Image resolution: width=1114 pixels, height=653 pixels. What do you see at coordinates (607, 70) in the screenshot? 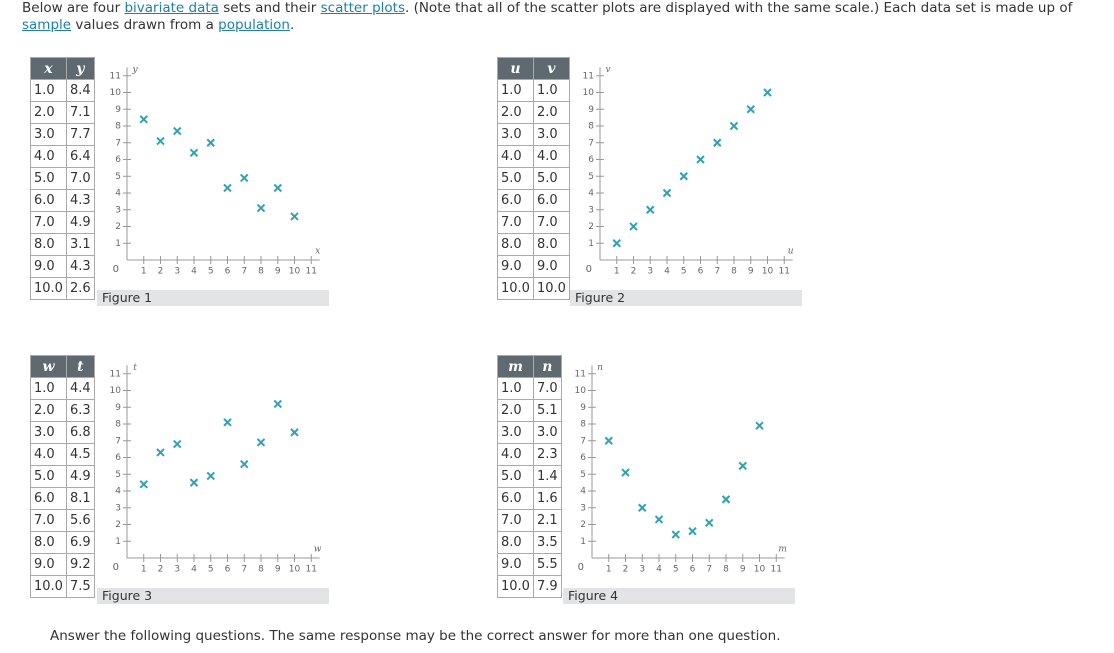
I see `y-axis-label: v` at bounding box center [607, 70].